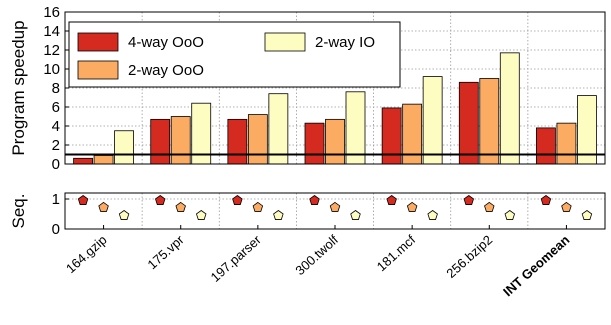 This screenshot has width=611, height=325. What do you see at coordinates (345, 42) in the screenshot?
I see `legend-label: 2-way IO` at bounding box center [345, 42].